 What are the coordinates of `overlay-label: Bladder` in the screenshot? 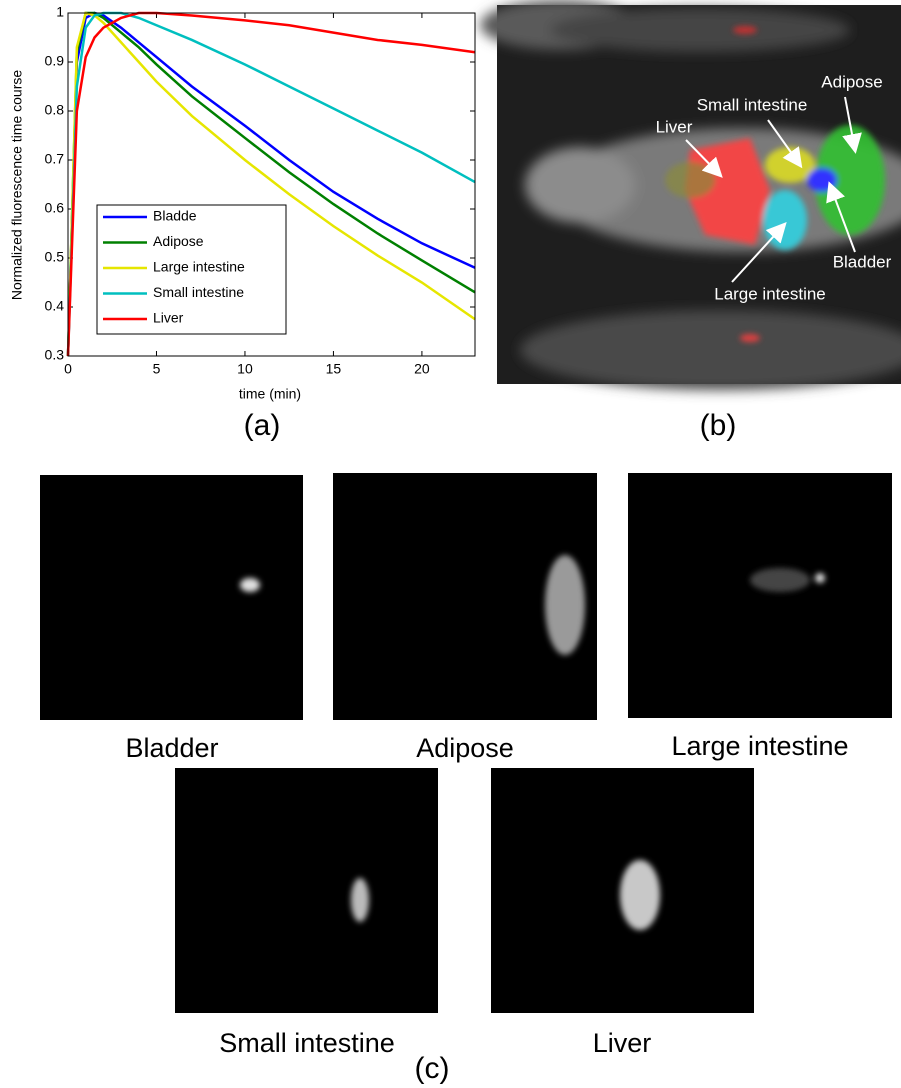 It's located at (862, 261).